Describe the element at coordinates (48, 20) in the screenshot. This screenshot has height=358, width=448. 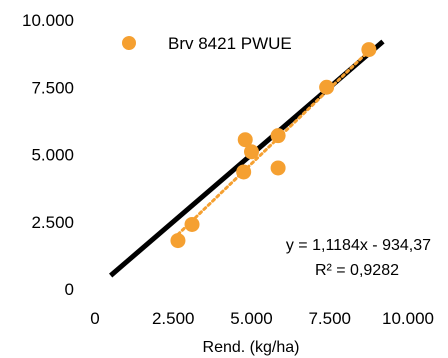
I see `y-tick-label: 10.000` at that location.